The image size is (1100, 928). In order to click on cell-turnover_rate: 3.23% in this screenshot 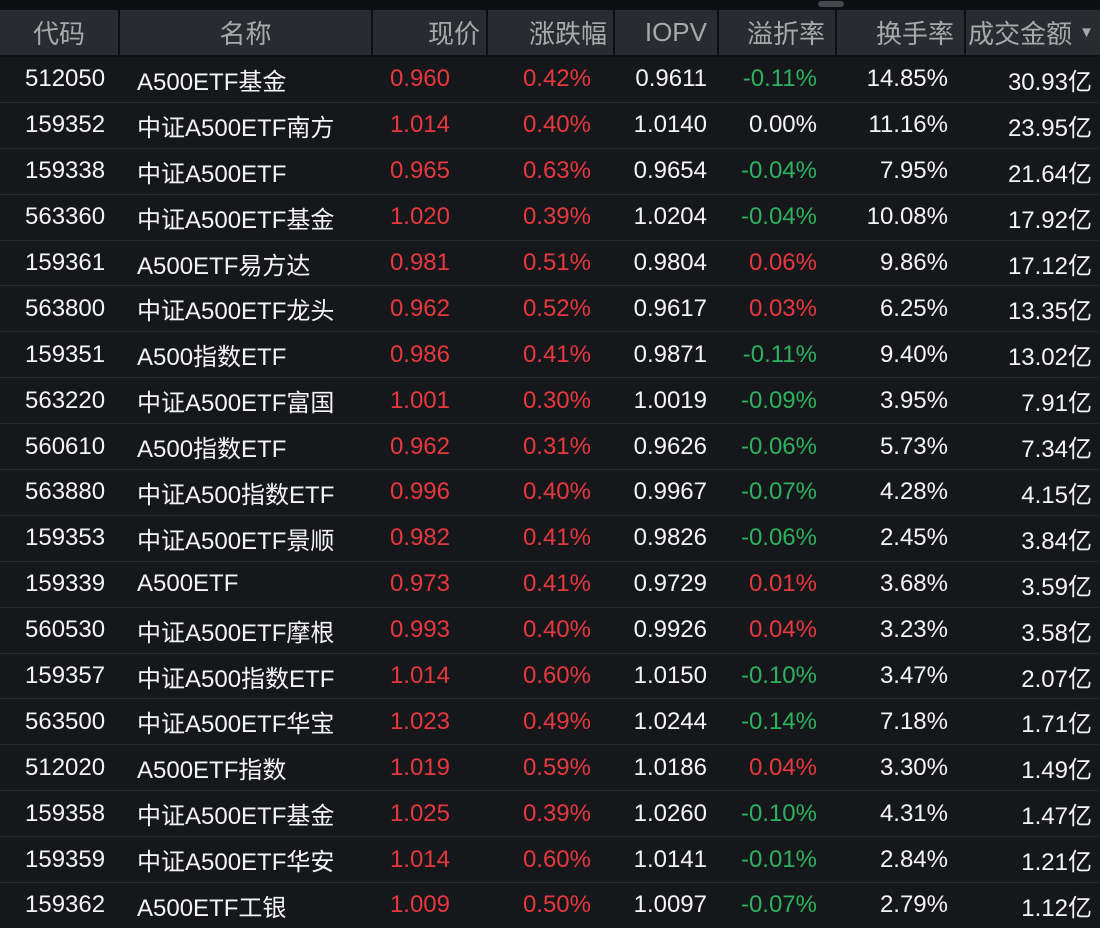, I will do `click(913, 630)`.